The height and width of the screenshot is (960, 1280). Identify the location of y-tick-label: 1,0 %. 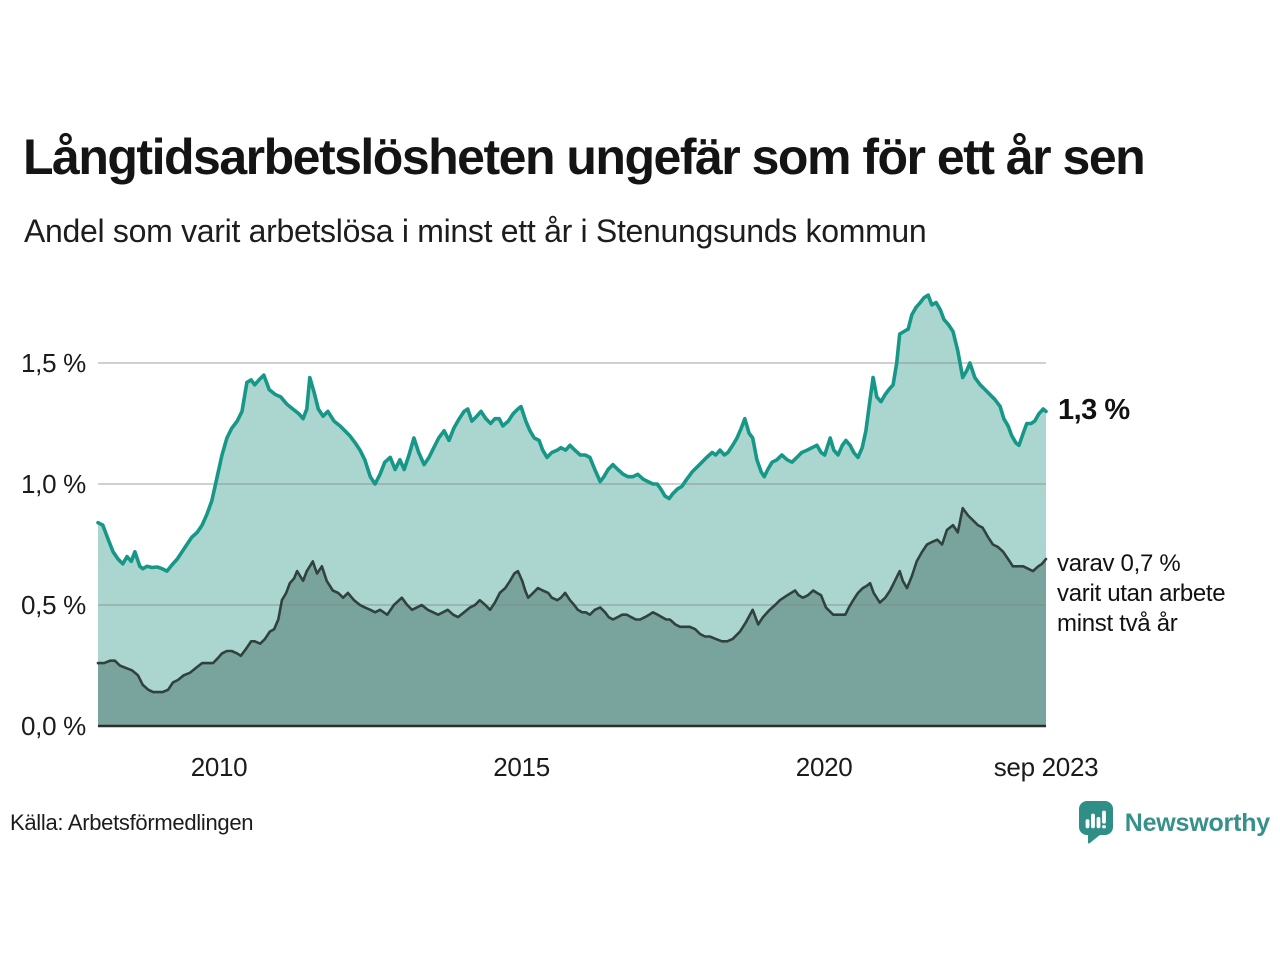
(53, 484).